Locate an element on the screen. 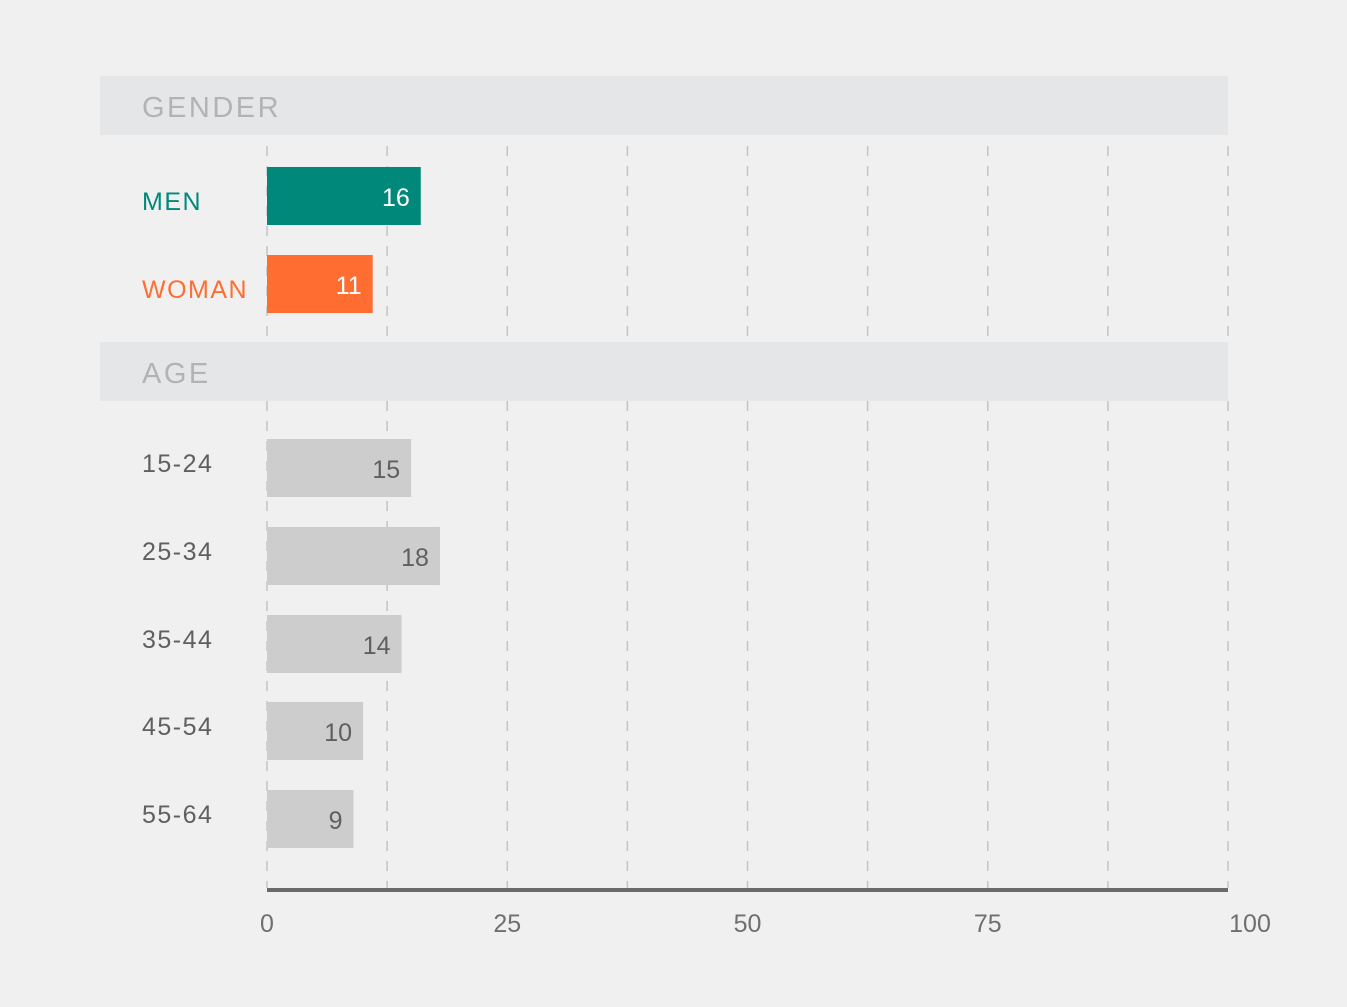 This screenshot has width=1347, height=1007. bar-value-label: 10 is located at coordinates (338, 733).